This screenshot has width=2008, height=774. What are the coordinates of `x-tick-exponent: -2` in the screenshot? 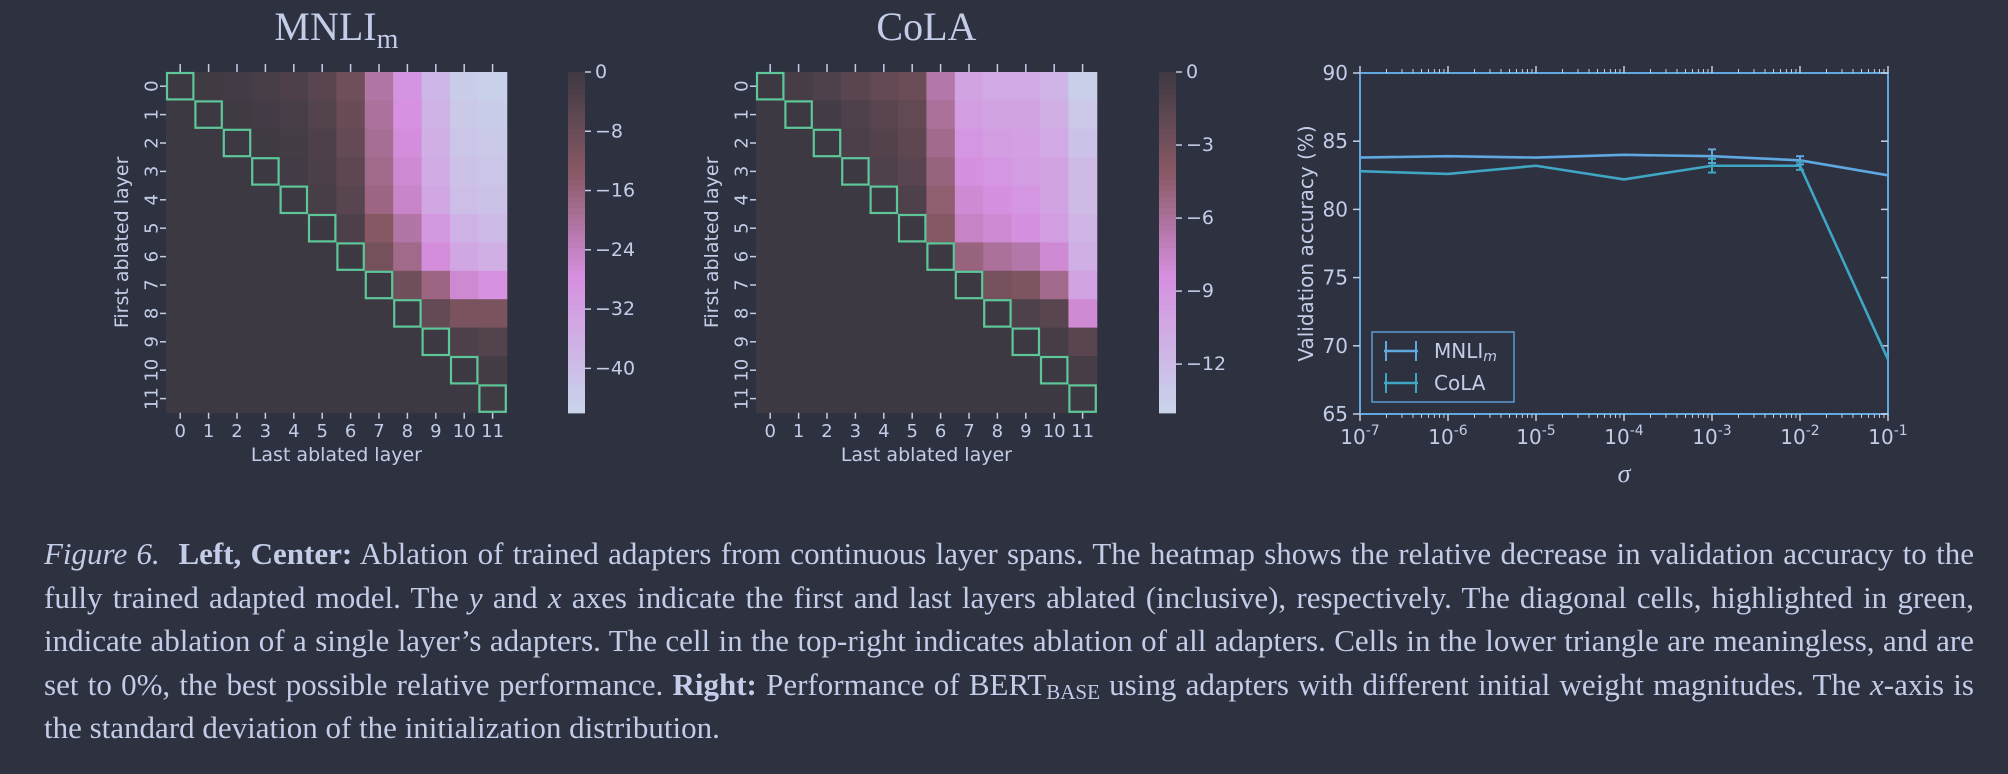 It's located at (1813, 431).